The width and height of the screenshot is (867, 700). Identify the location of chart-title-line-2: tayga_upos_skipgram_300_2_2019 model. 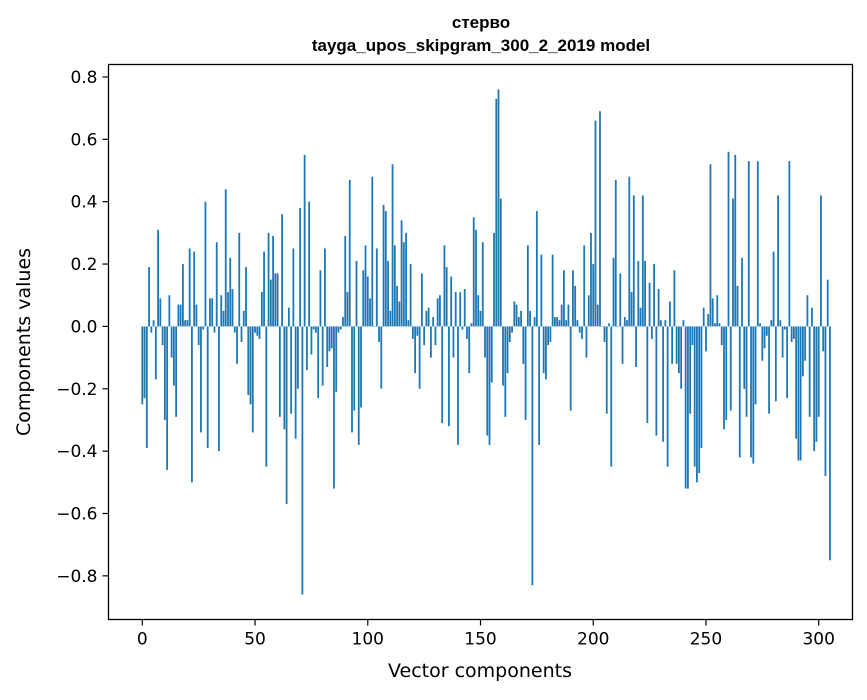
(481, 45).